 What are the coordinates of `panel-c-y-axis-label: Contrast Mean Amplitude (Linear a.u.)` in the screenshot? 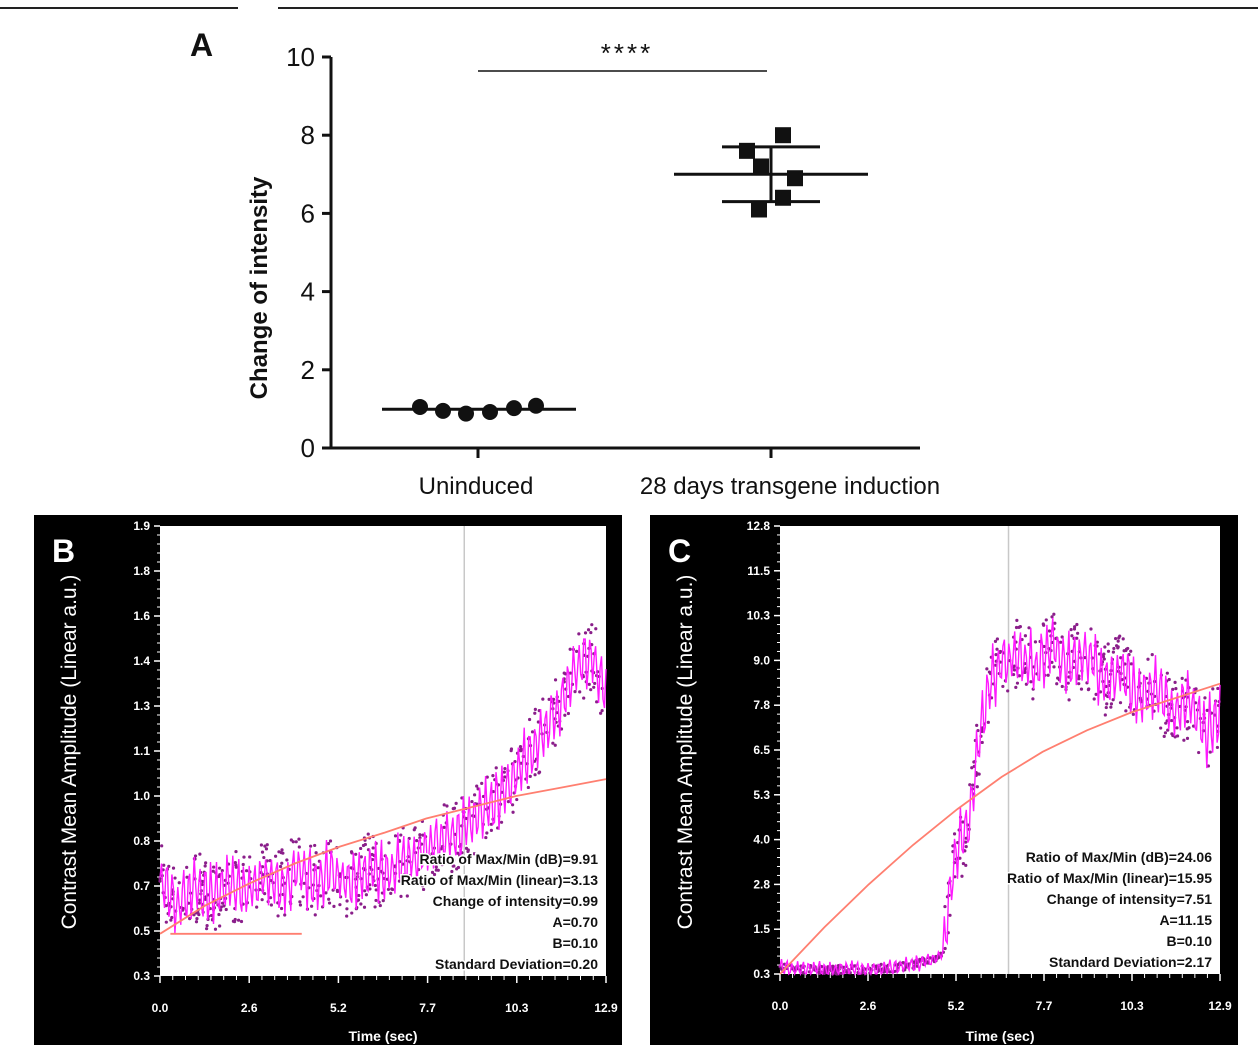 It's located at (685, 752).